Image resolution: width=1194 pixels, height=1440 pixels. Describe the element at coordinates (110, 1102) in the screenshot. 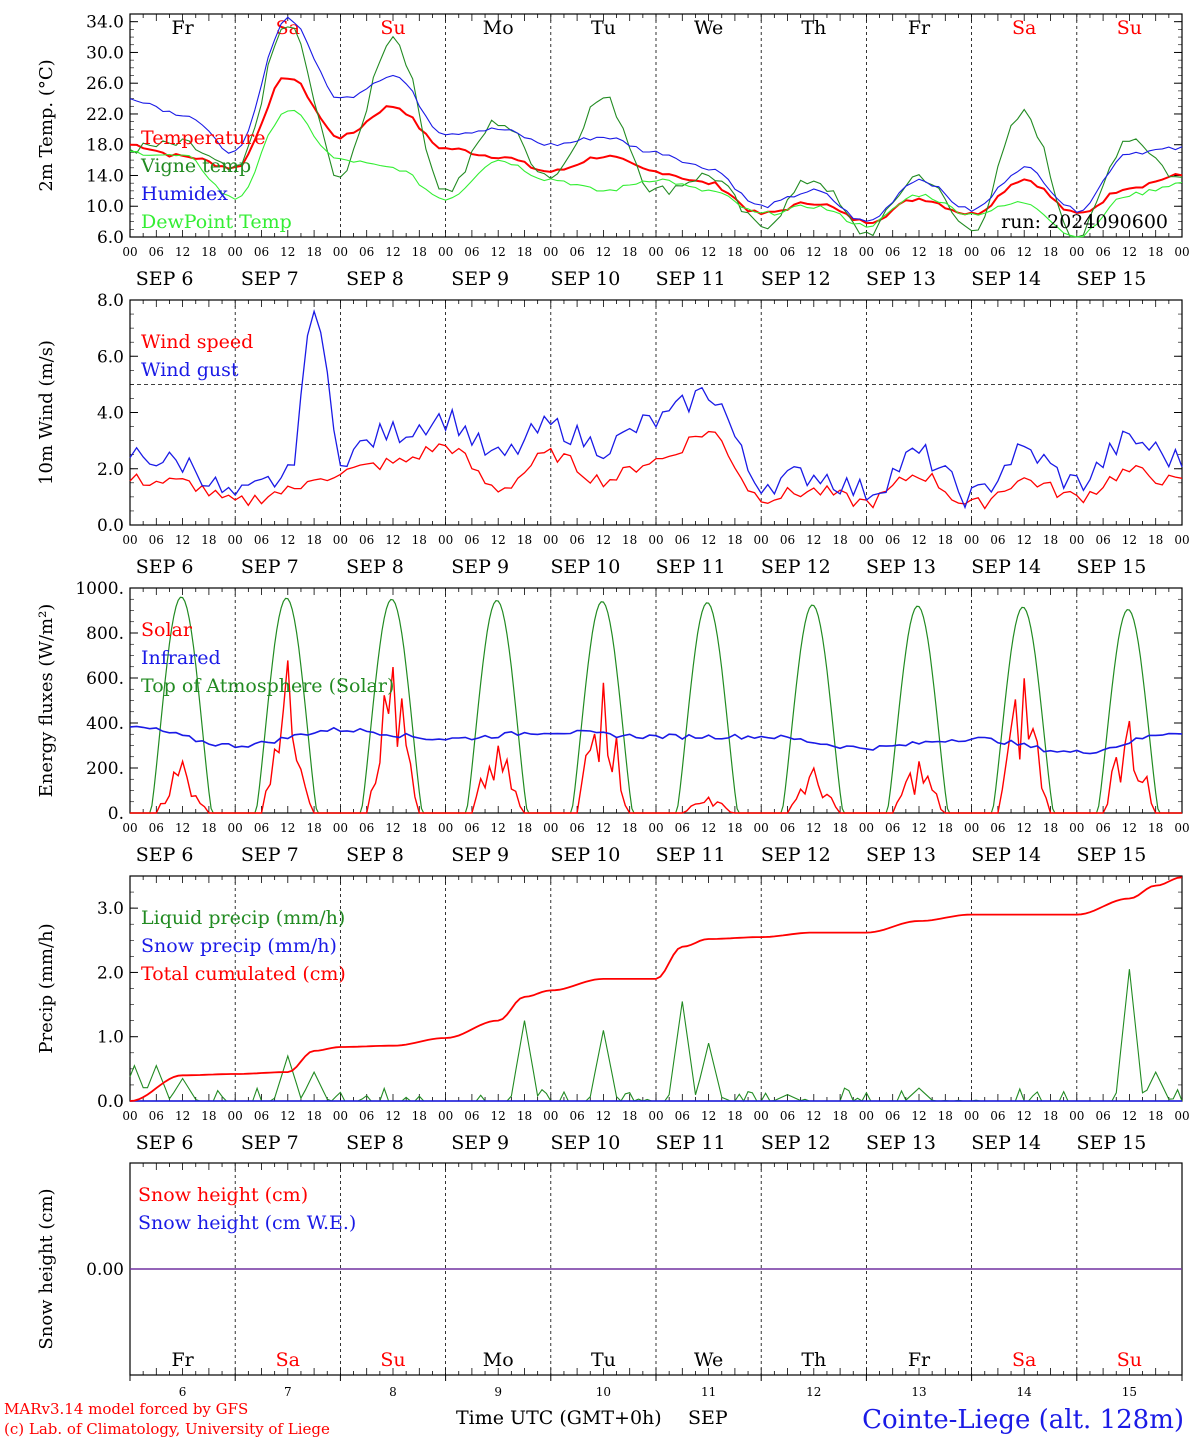

I see `y-tick-label: 0.0` at that location.